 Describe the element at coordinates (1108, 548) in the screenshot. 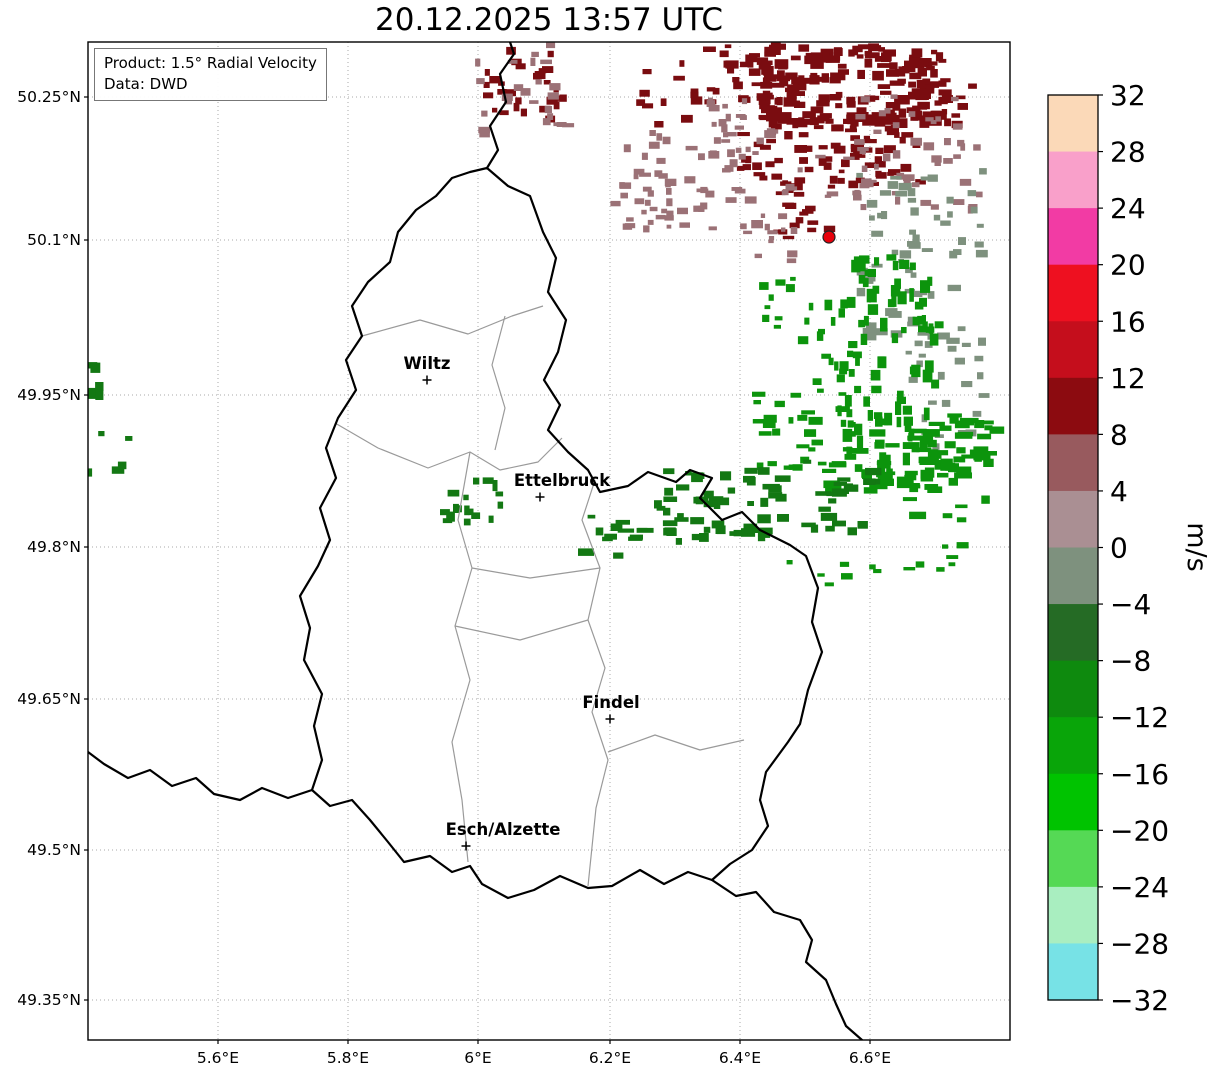

I see `colorbar: 32 28 24 20 16 12 8 4 0 −4 −8 −12 −16 −20 −24 −28 −32` at that location.